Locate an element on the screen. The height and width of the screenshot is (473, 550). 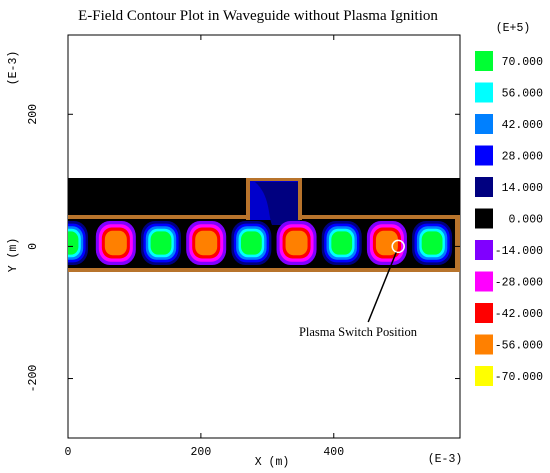
x-tick-label: 200 is located at coordinates (201, 452).